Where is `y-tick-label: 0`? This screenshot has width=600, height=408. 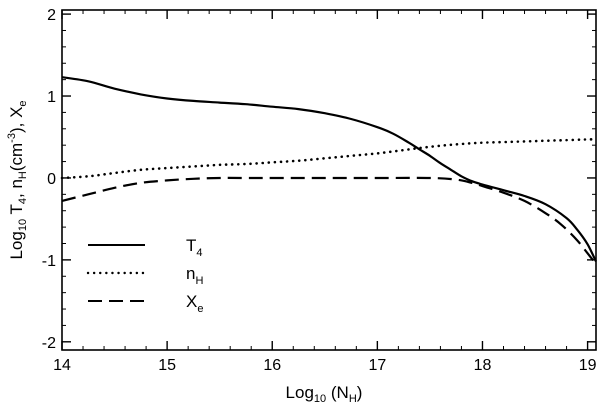
y-tick-label: 0 is located at coordinates (51, 179).